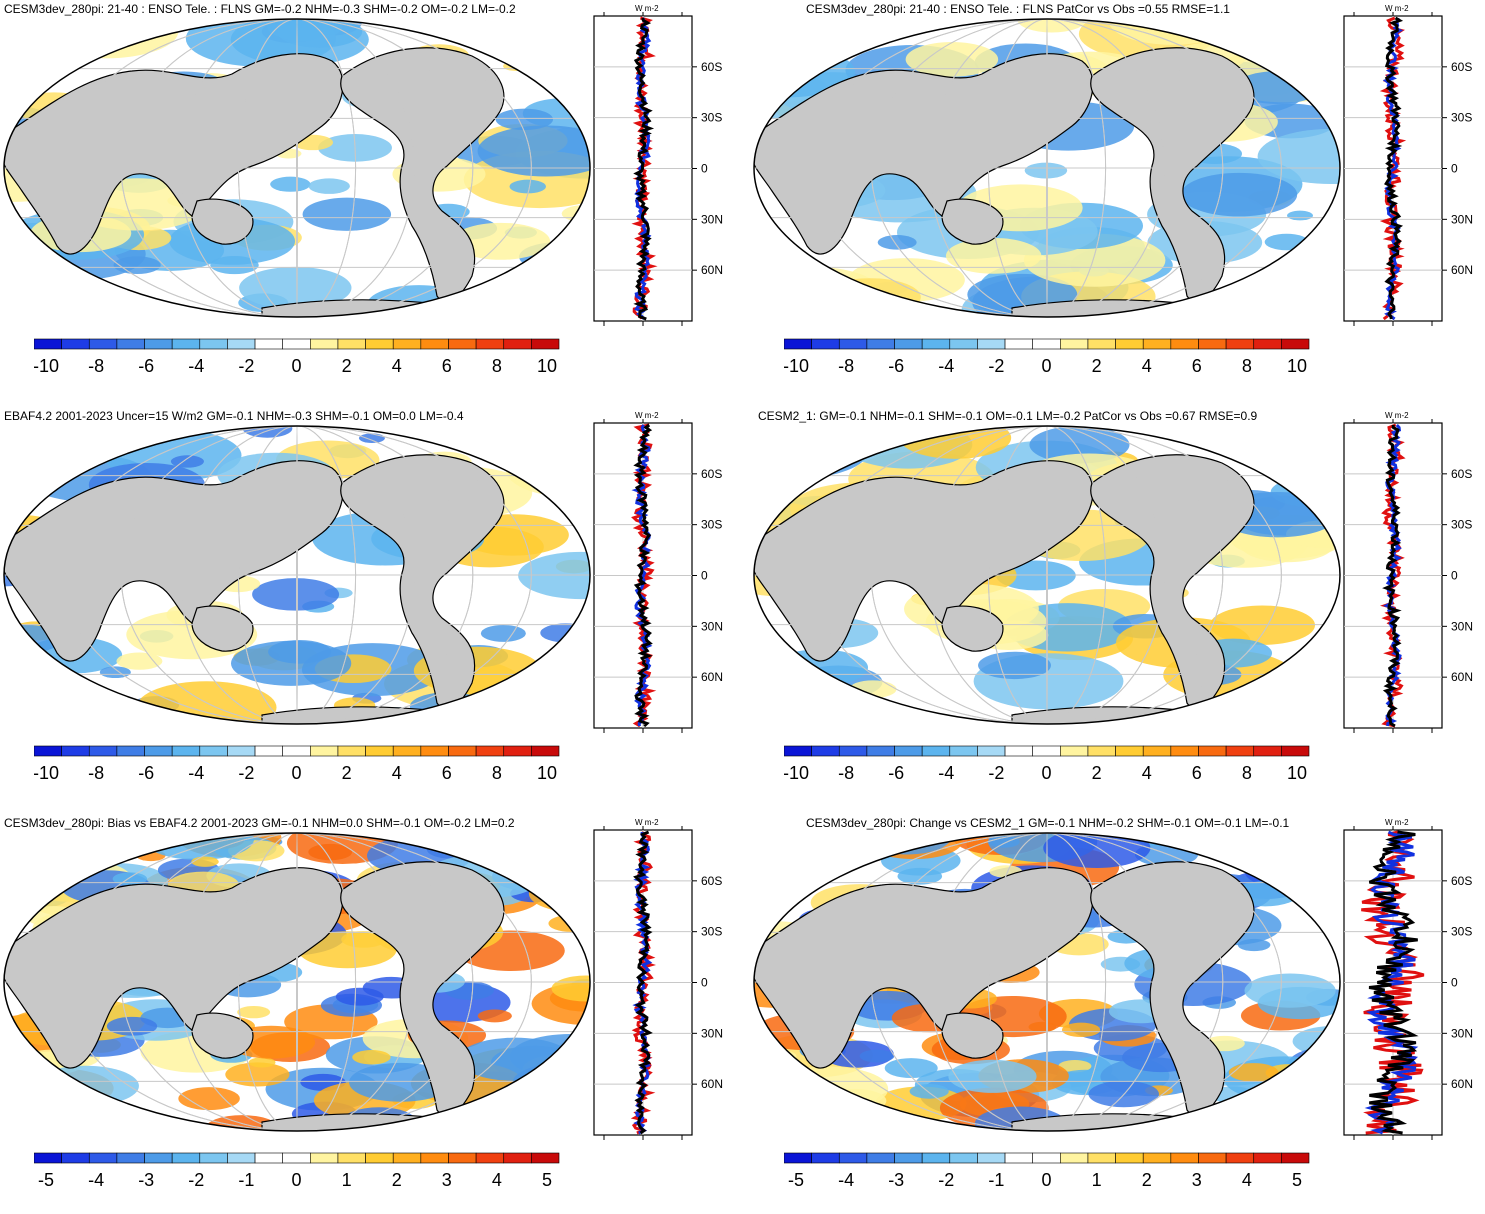 Image resolution: width=1485 pixels, height=1214 pixels. Describe the element at coordinates (1461, 118) in the screenshot. I see `lat-label: 30S` at that location.